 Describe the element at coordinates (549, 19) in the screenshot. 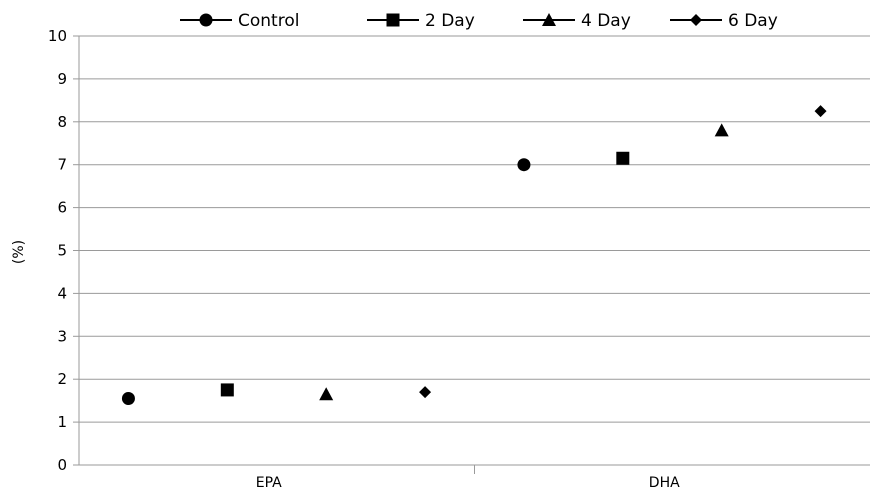

I see `legend-marker-4-day` at that location.